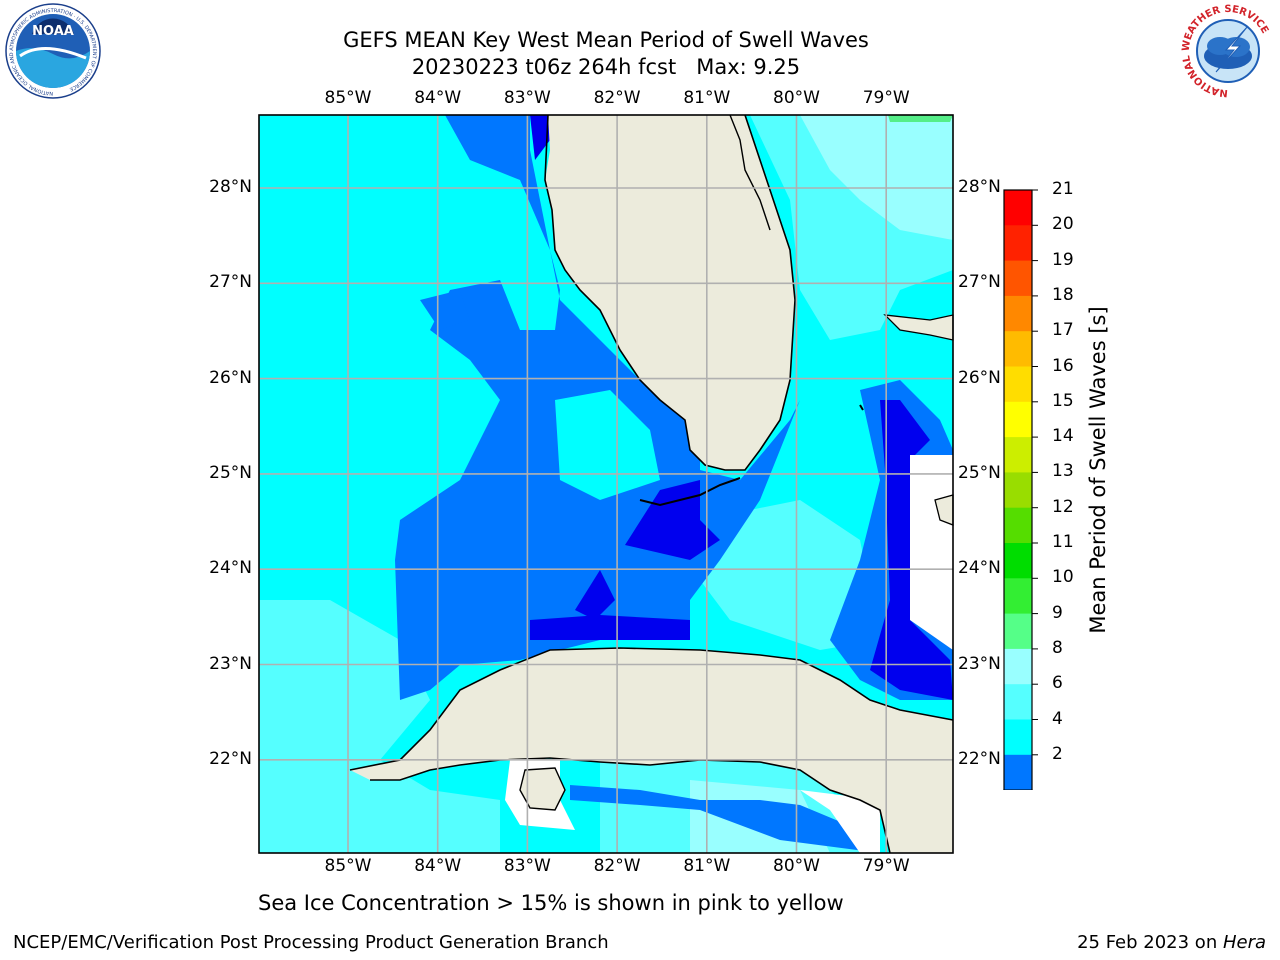 Image resolution: width=1280 pixels, height=960 pixels. Describe the element at coordinates (1063, 365) in the screenshot. I see `colorbar-tick-label-5: 16` at that location.